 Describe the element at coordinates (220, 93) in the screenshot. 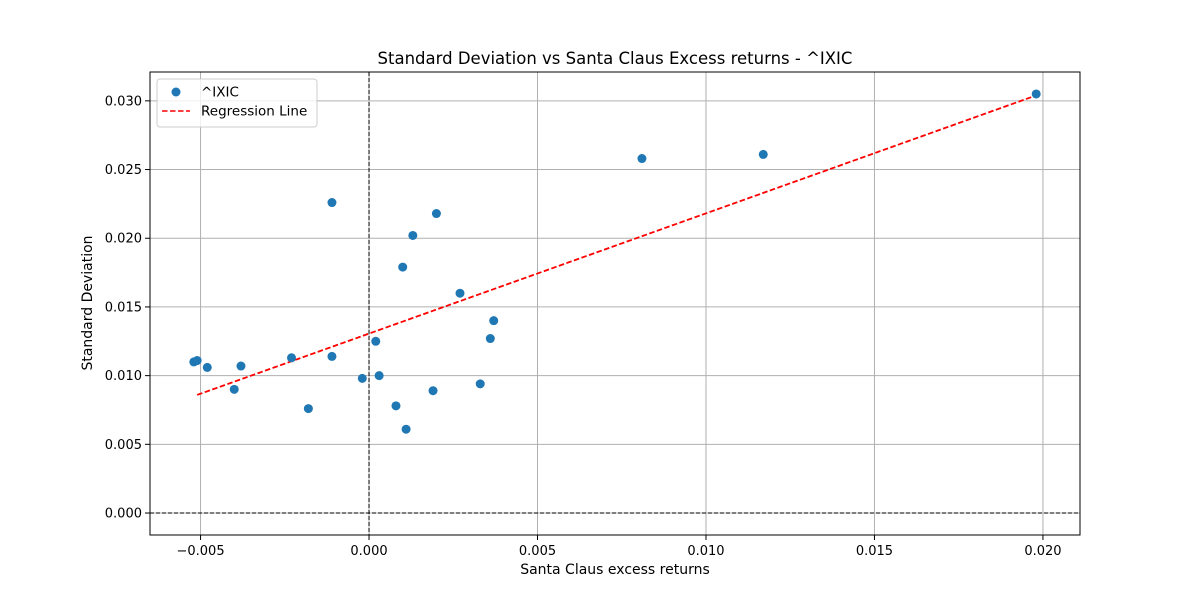

I see `legend-label-ixic: ^IXIC` at that location.